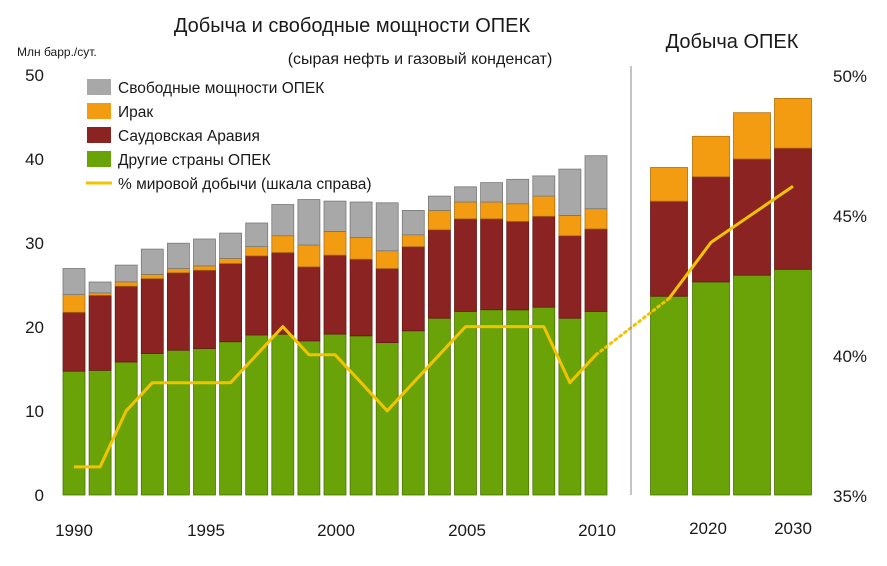 The width and height of the screenshot is (887, 566). Describe the element at coordinates (732, 42) in the screenshot. I see `right-panel-title: Добыча ОПЕК` at that location.